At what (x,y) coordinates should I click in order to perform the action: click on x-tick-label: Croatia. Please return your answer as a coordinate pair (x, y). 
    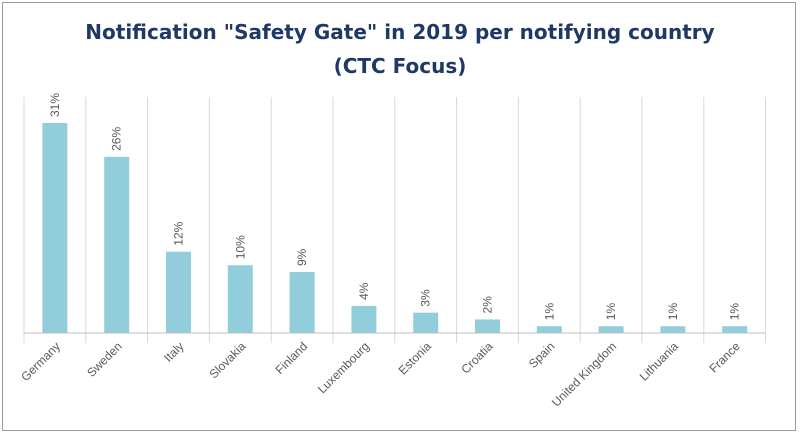
    Looking at the image, I should click on (476, 357).